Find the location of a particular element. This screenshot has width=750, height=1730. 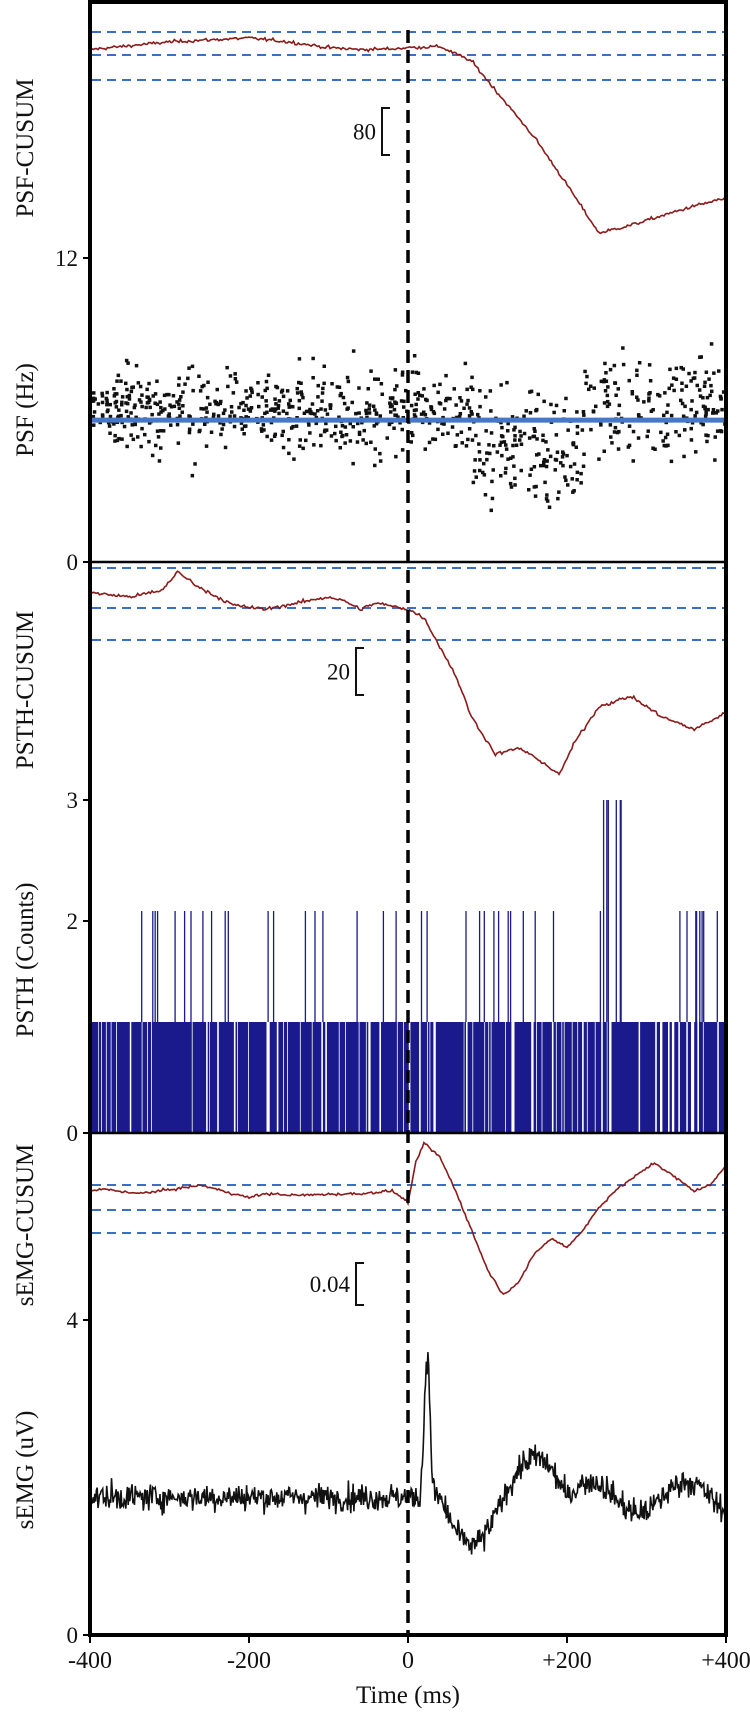

psth-y-tick-label-0: 0 is located at coordinates (73, 1133).